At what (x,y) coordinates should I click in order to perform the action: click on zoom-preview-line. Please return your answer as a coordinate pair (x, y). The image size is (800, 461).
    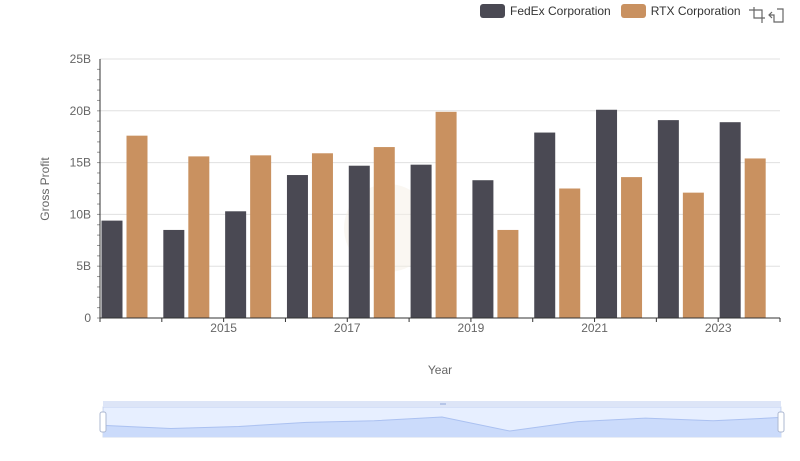
    Looking at the image, I should click on (442, 424).